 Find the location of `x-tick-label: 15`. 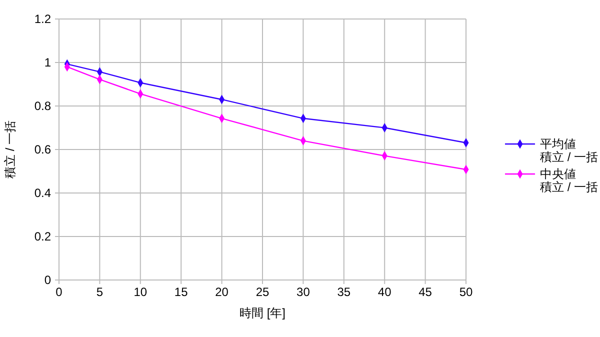

x-tick-label: 15 is located at coordinates (181, 292).